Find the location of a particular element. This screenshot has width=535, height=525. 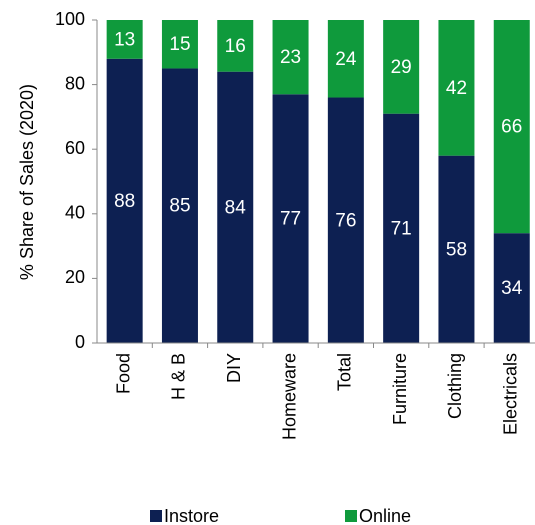

data-label: 66 is located at coordinates (511, 127).